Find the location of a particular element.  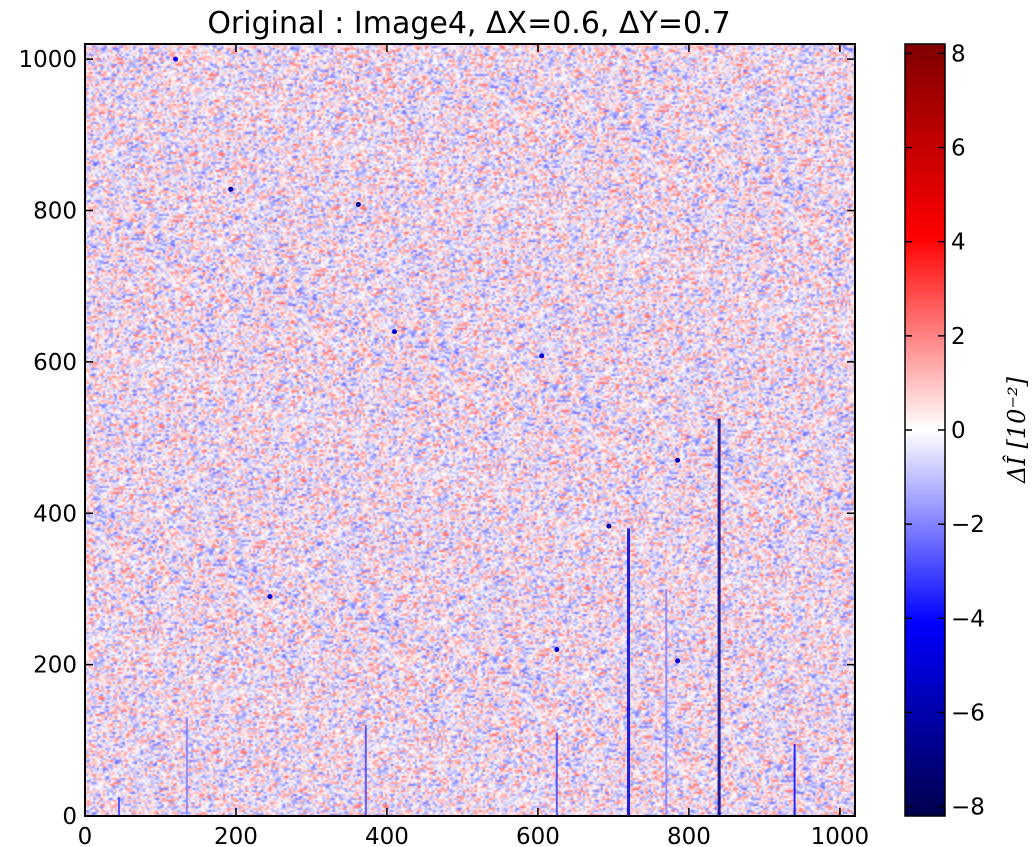

y-tick-label: 400 is located at coordinates (55, 514).